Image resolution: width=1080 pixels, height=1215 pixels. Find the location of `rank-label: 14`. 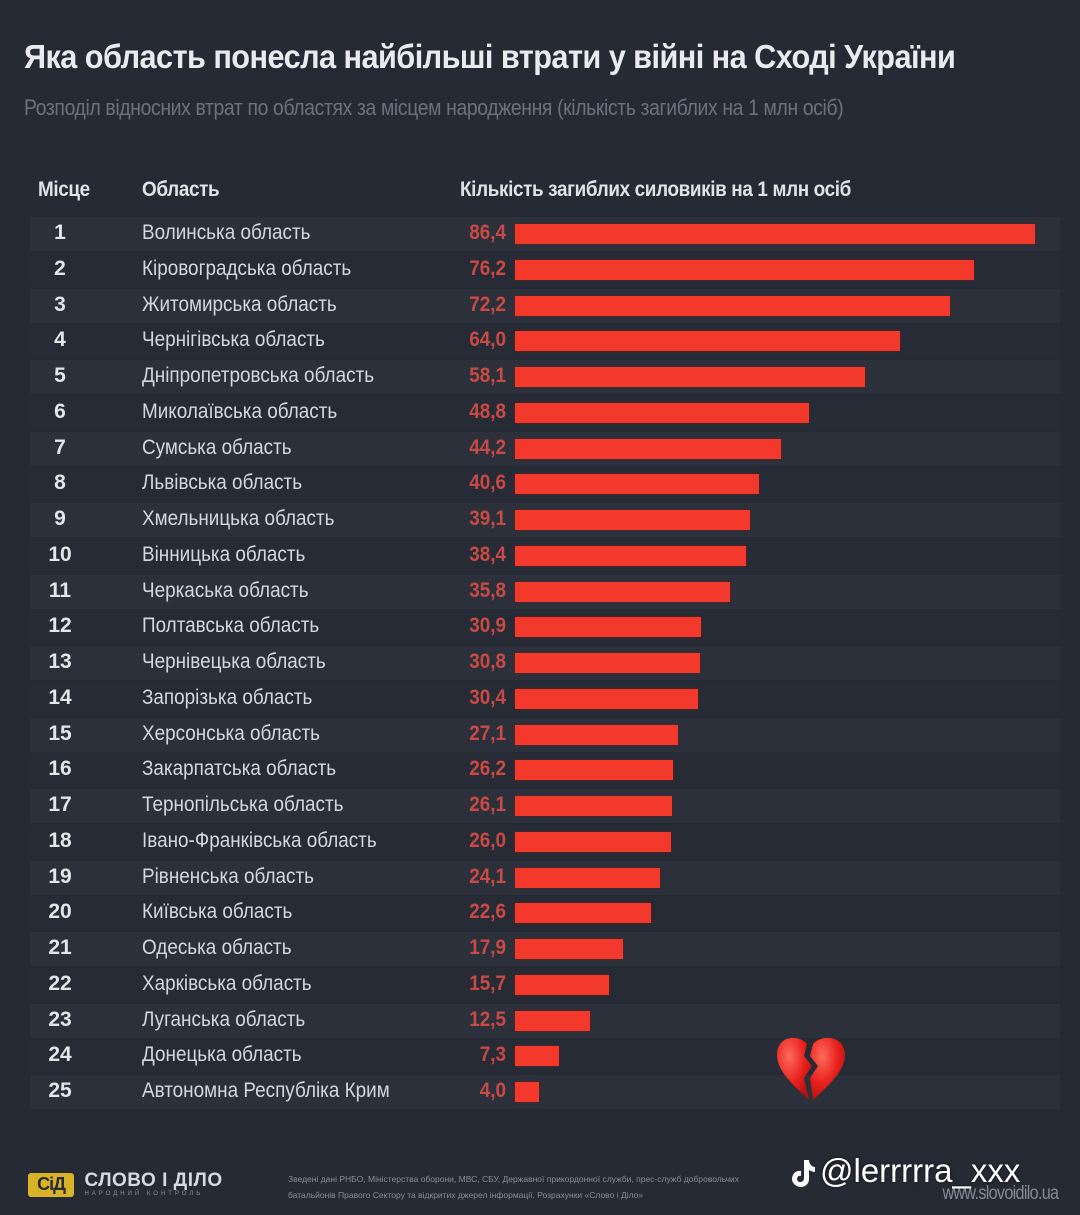

rank-label: 14 is located at coordinates (60, 697).